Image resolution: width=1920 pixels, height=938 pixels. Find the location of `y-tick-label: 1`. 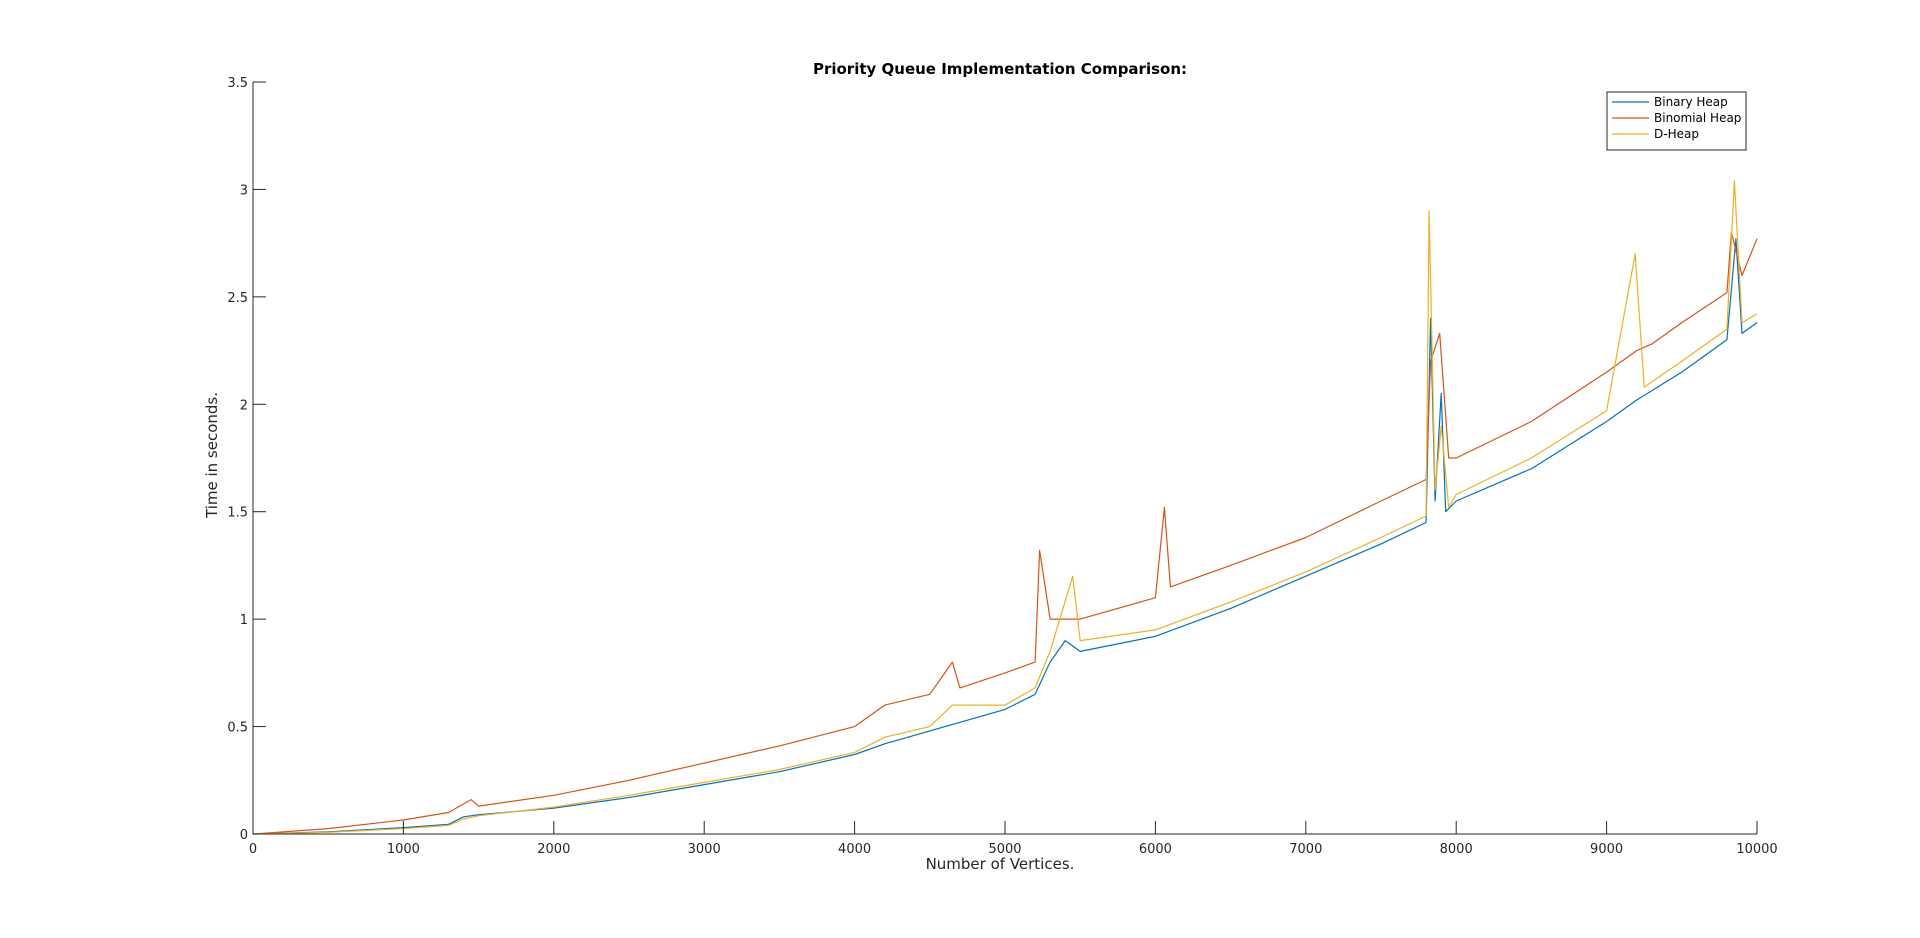

y-tick-label: 1 is located at coordinates (244, 620).